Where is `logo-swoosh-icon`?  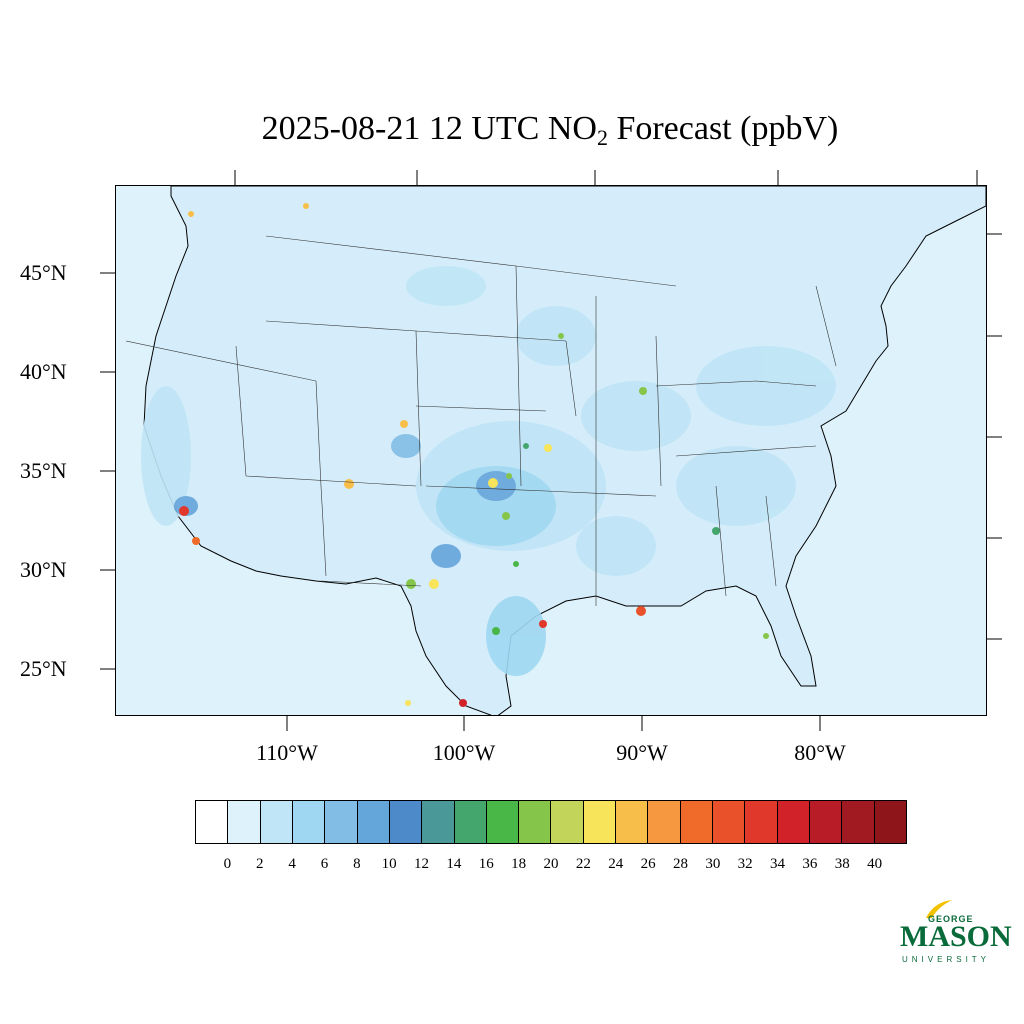 logo-swoosh-icon is located at coordinates (939, 909).